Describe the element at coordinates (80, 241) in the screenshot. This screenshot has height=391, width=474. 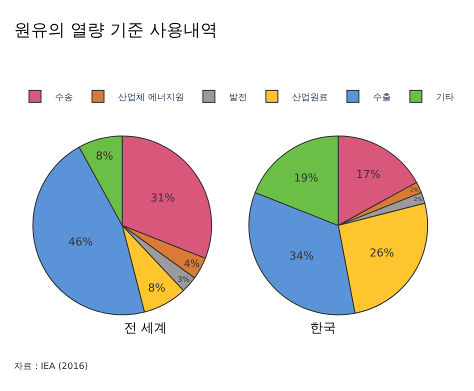
I see `data-label: 46%` at that location.